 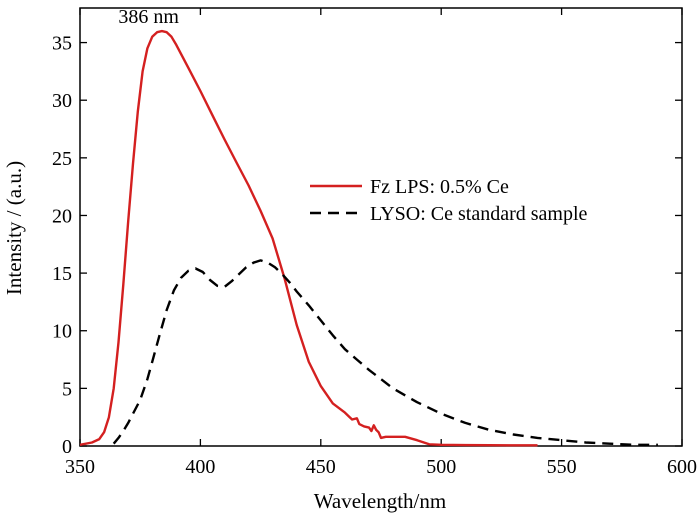 I want to click on legend-label: LYSO: Ce standard sample, so click(x=479, y=214).